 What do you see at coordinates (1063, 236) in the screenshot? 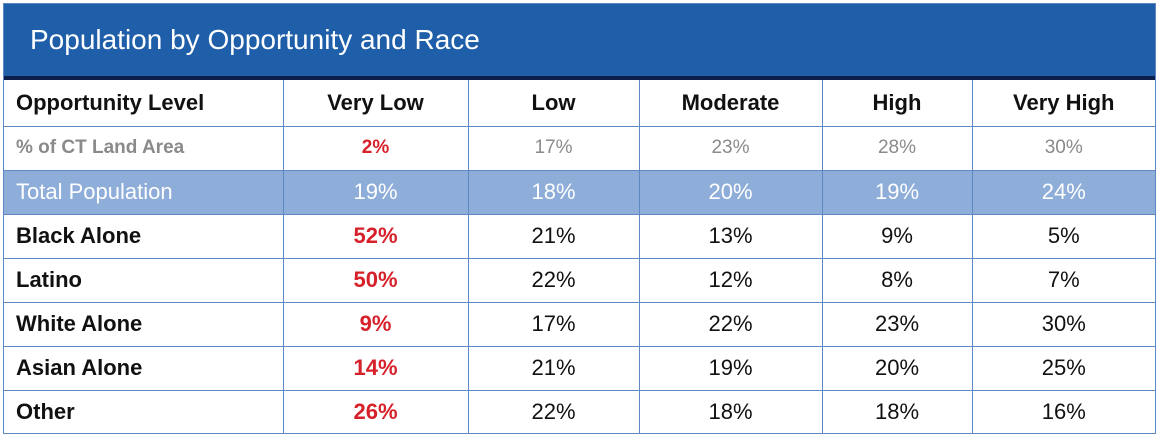
I see `table-cell: 5%` at bounding box center [1063, 236].